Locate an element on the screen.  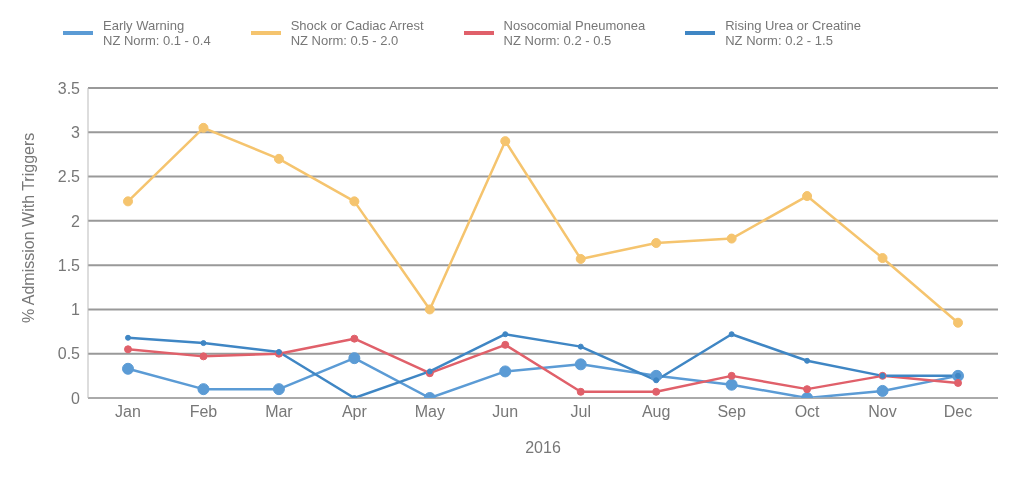
y-tick-label: 1.5 is located at coordinates (69, 265).